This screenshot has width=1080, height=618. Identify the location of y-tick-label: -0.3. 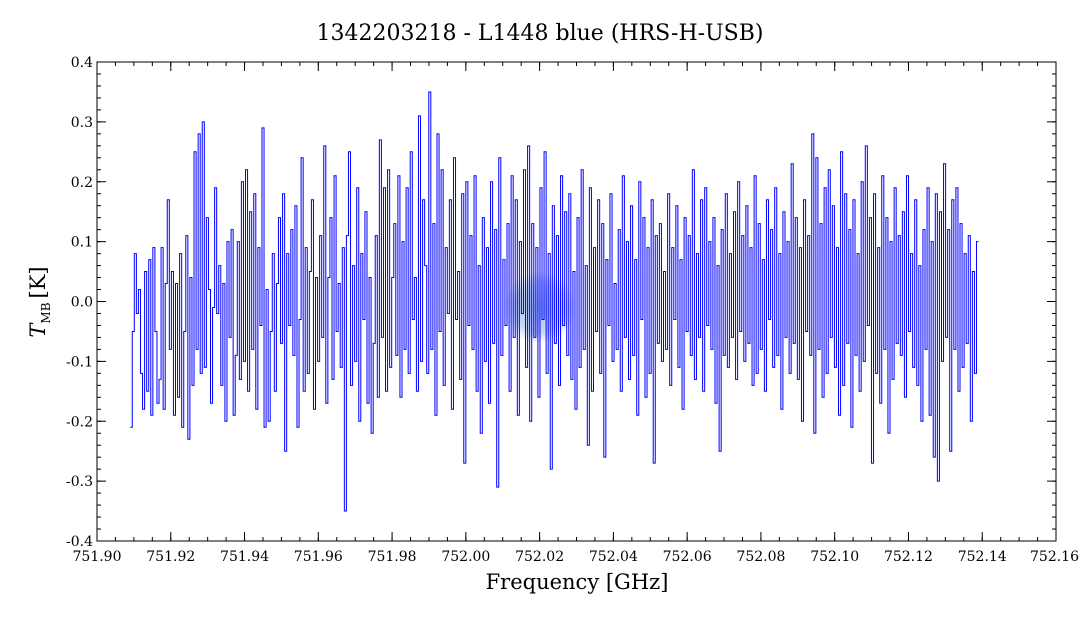
(79, 482).